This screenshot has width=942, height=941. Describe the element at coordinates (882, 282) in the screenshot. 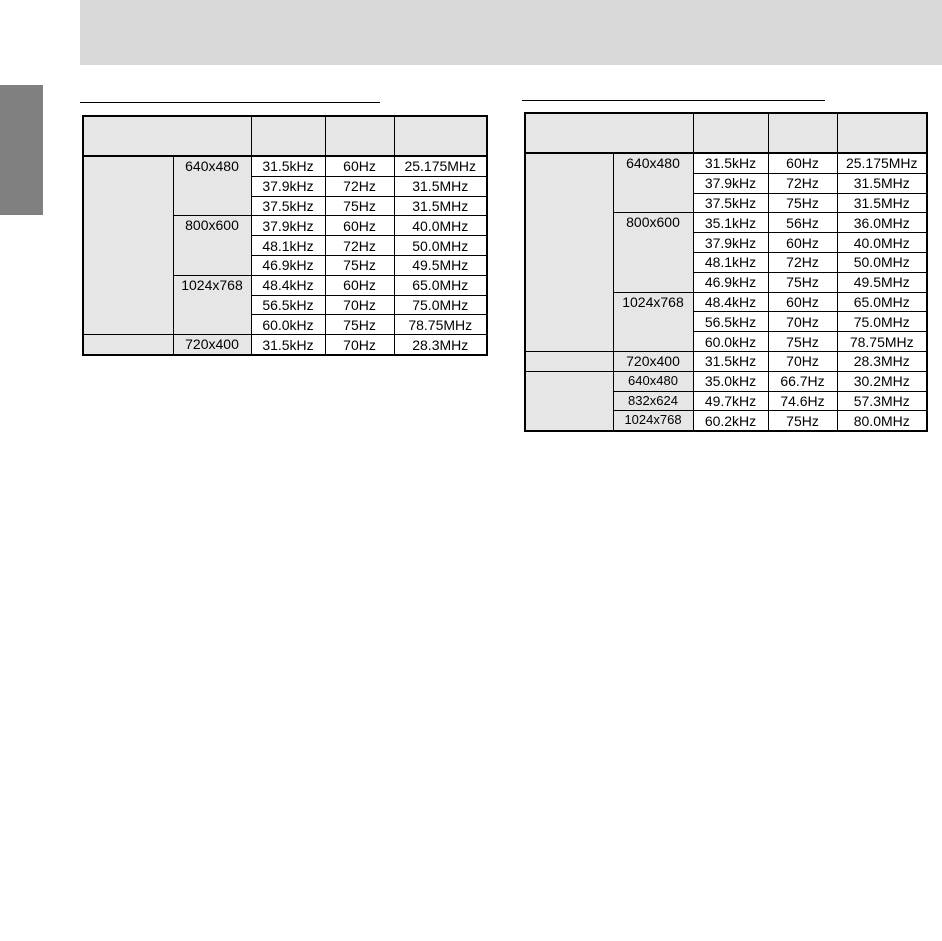

I see `dotclock-cell: 49.5MHz` at that location.